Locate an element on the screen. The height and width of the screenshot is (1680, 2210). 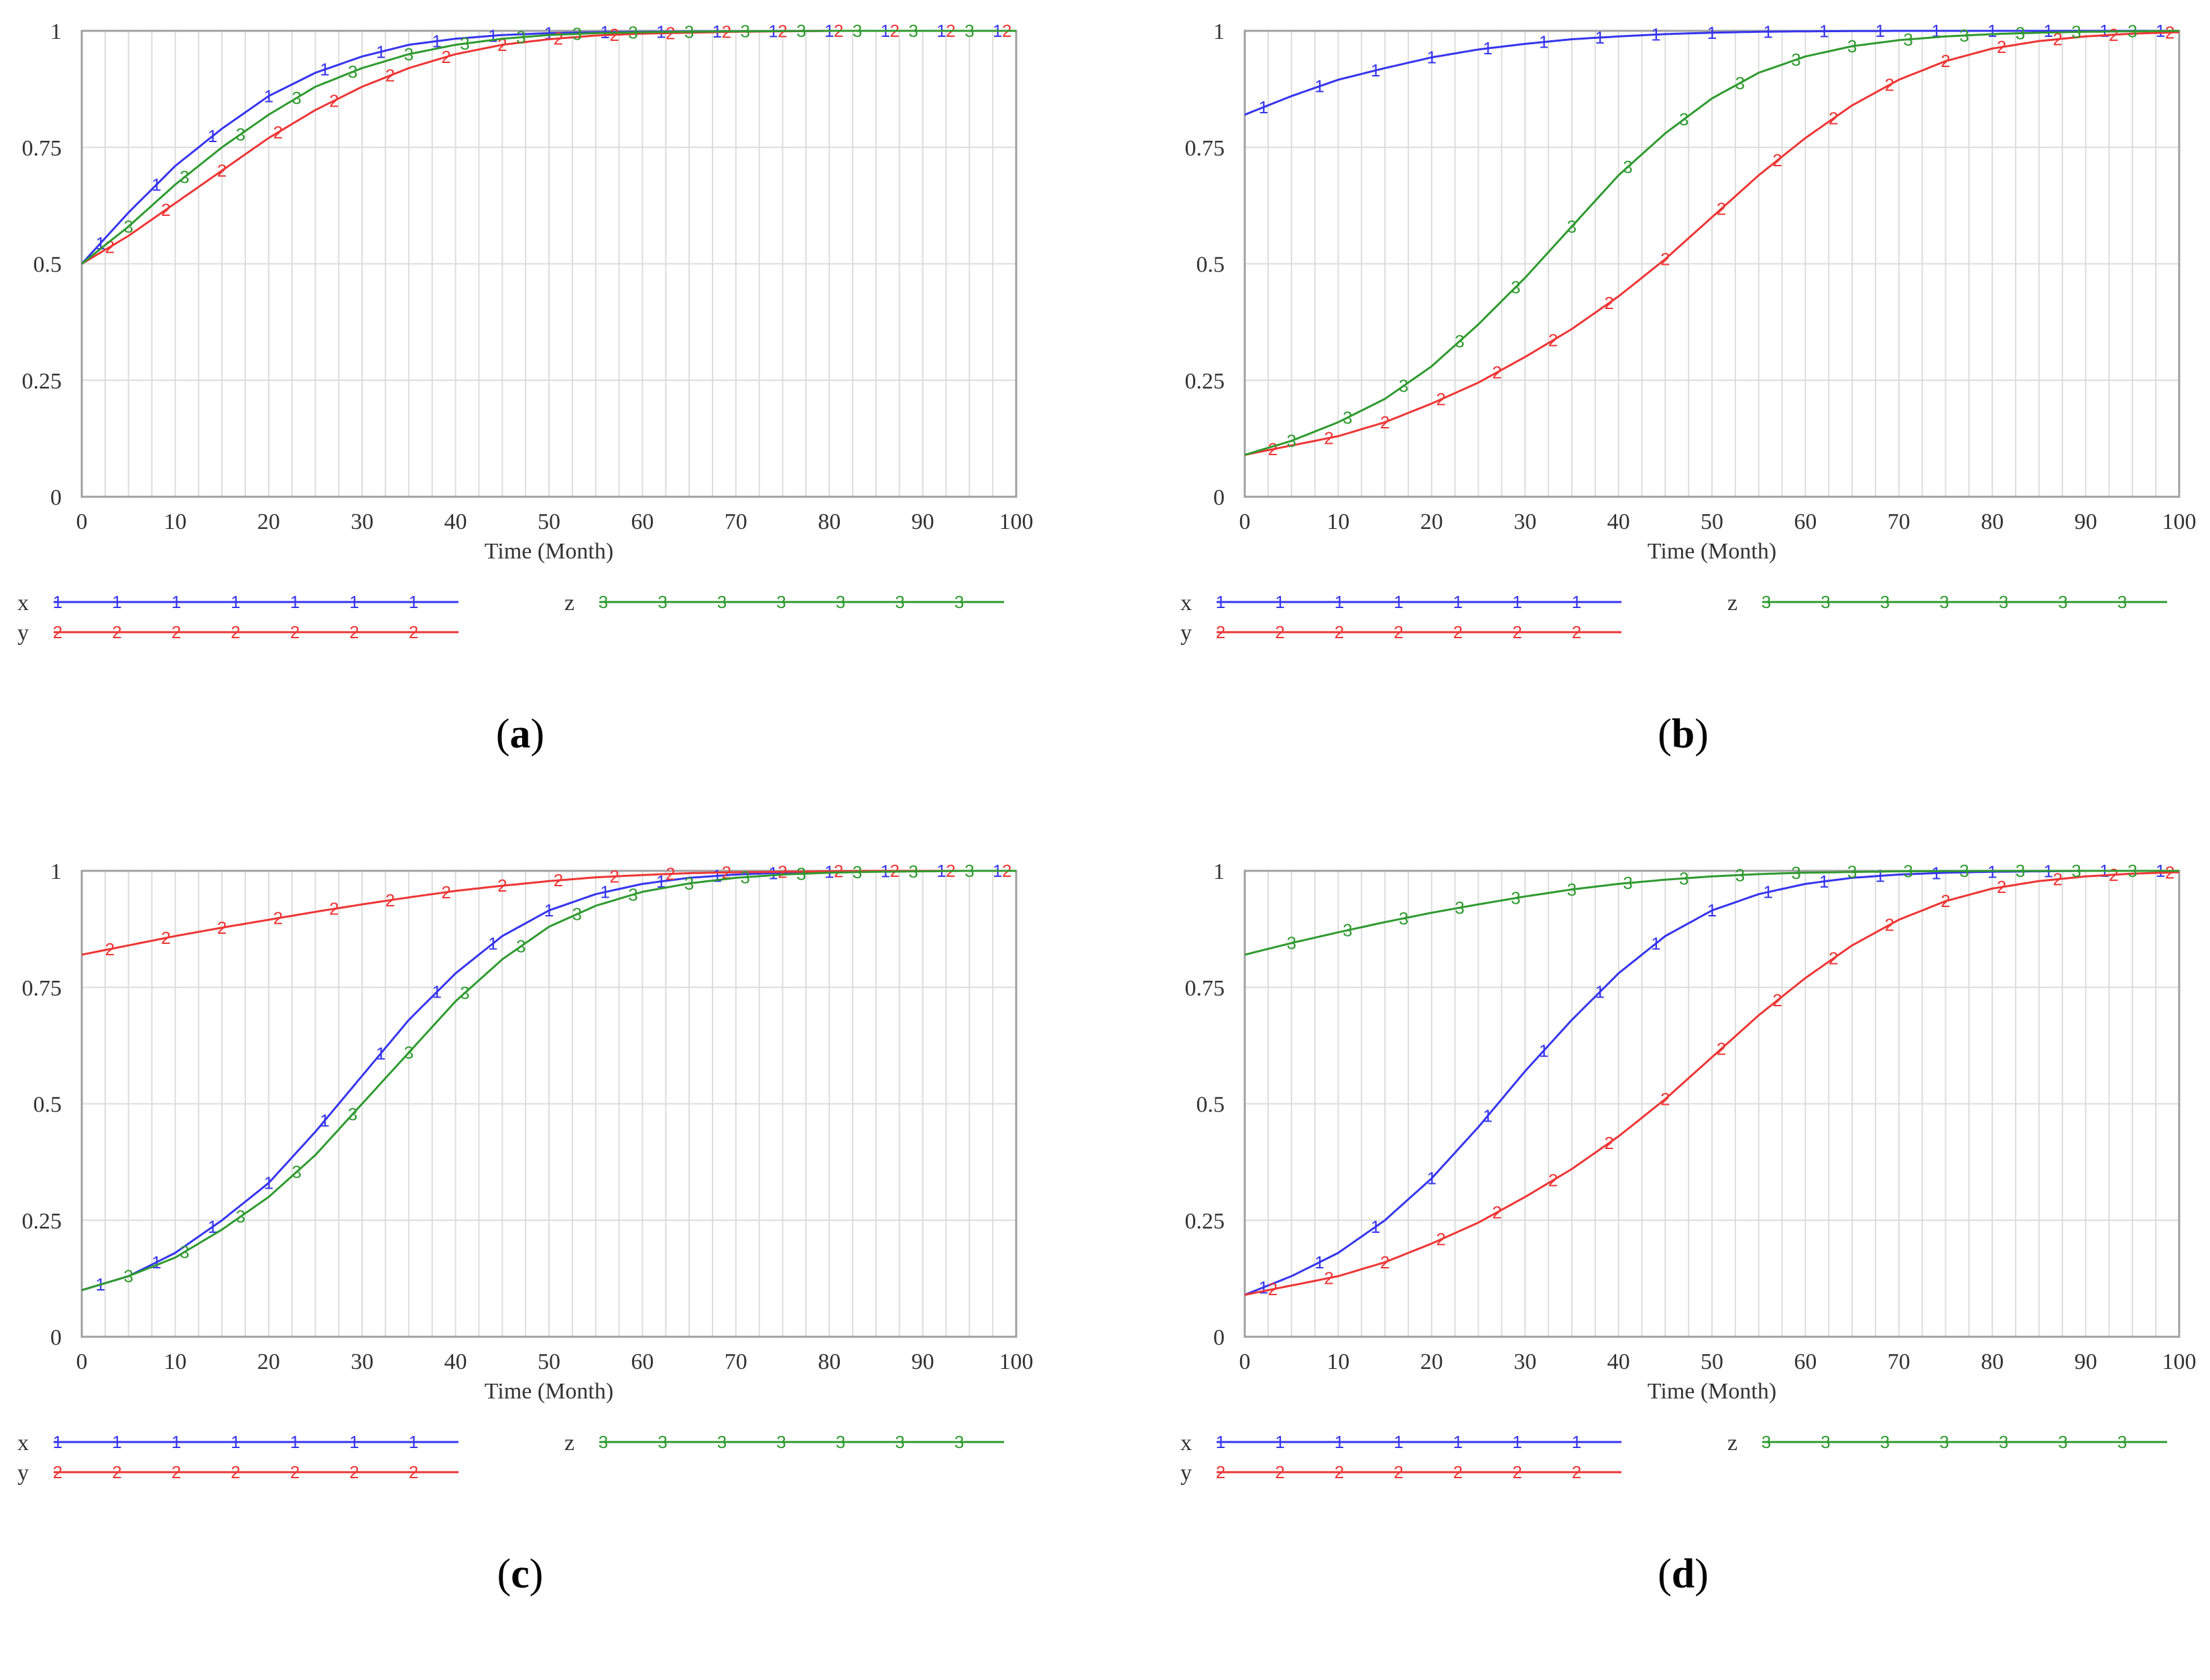
x-tick-label: 100 is located at coordinates (1016, 1361).